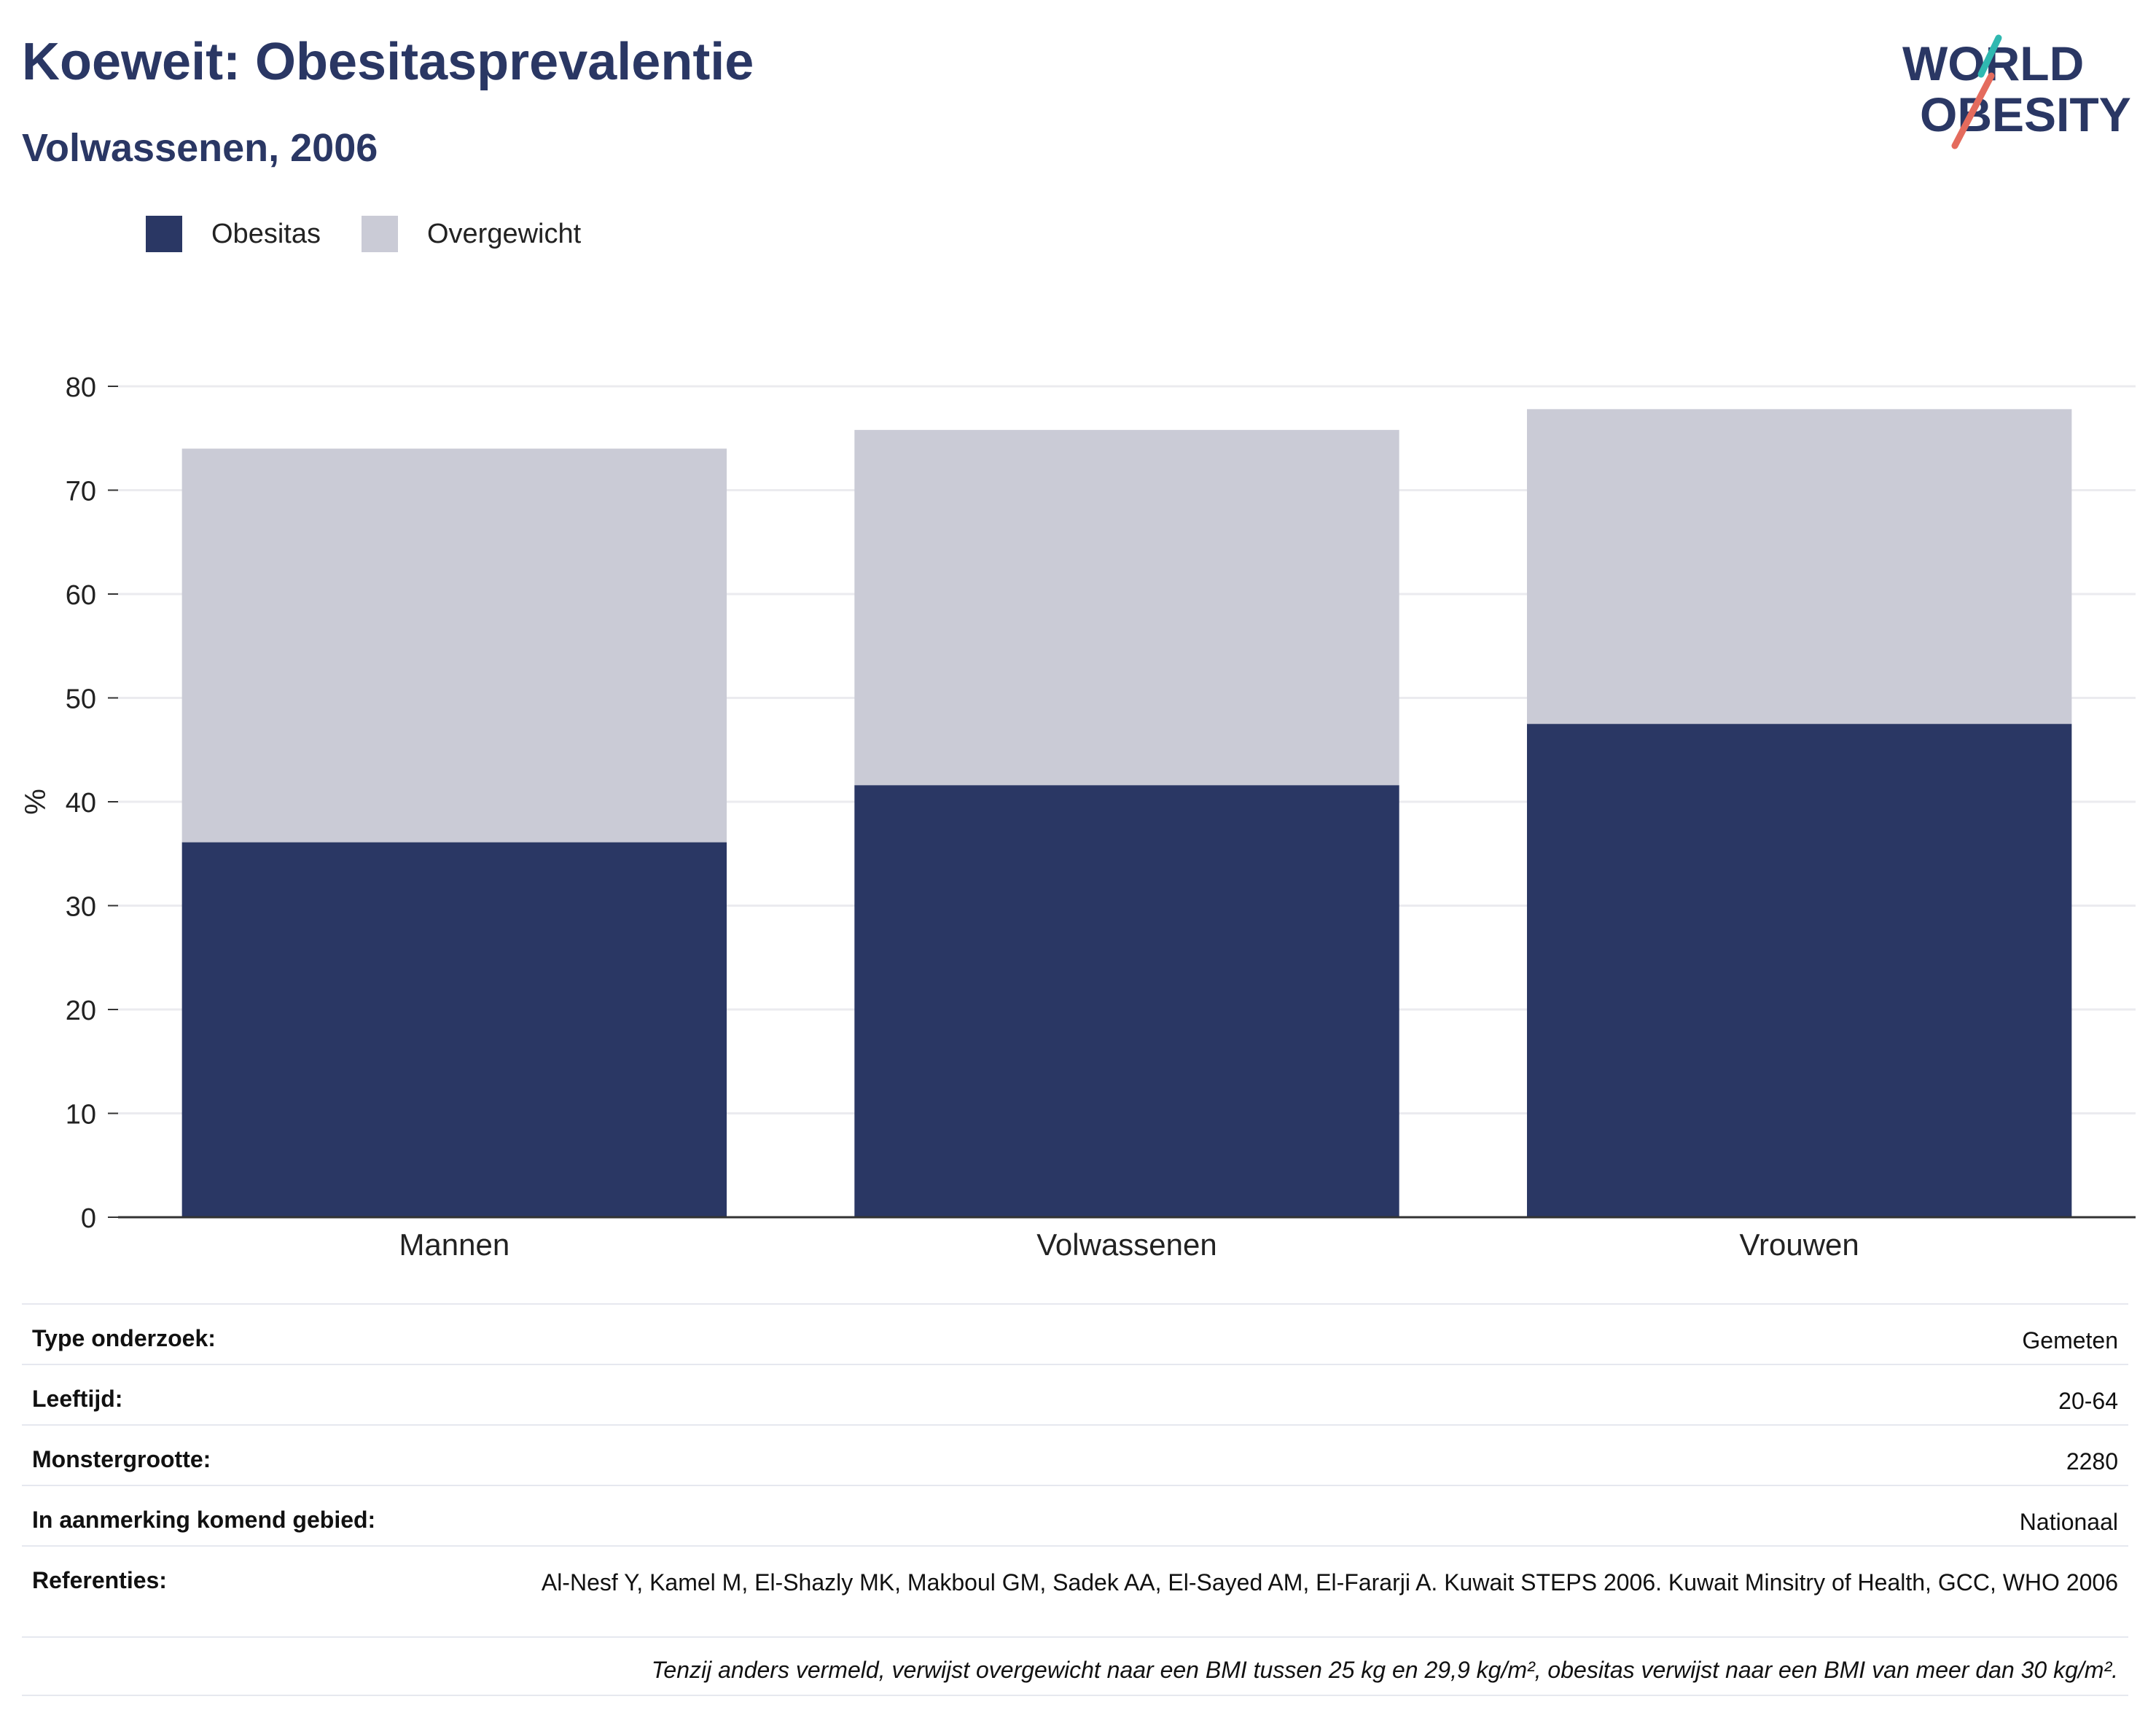  What do you see at coordinates (81, 1011) in the screenshot?
I see `y-tick-label: 20` at bounding box center [81, 1011].